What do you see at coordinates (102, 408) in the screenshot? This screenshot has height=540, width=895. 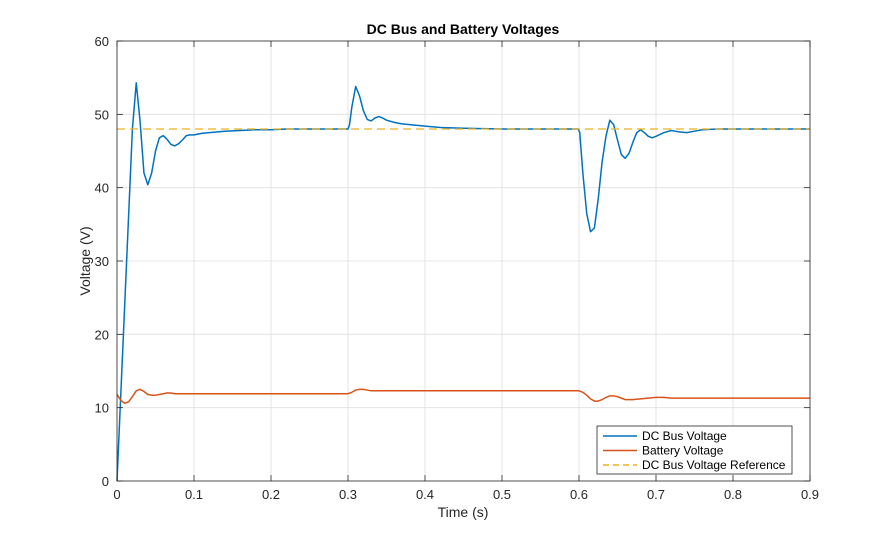 I see `y-tick-label: 10` at bounding box center [102, 408].